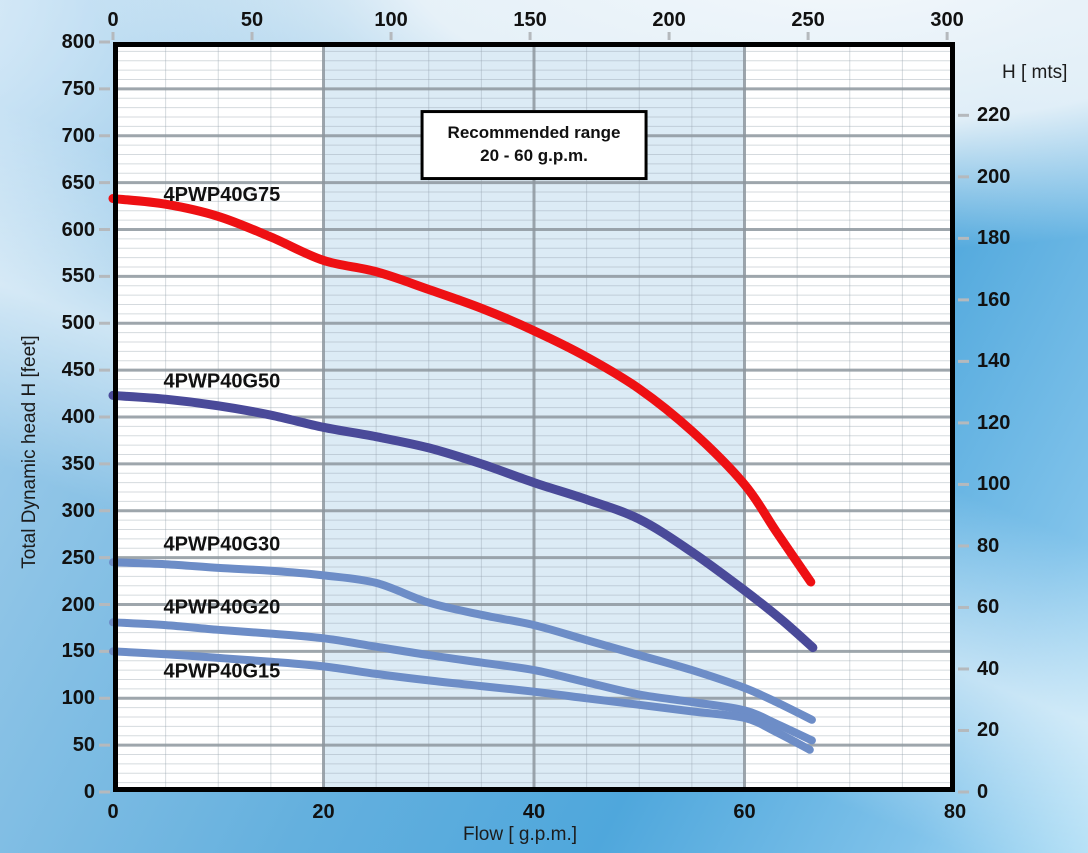 This screenshot has height=853, width=1088. Describe the element at coordinates (534, 144) in the screenshot. I see `recommended-range-box: Recommended range 20 - 60 g.p.m.` at that location.